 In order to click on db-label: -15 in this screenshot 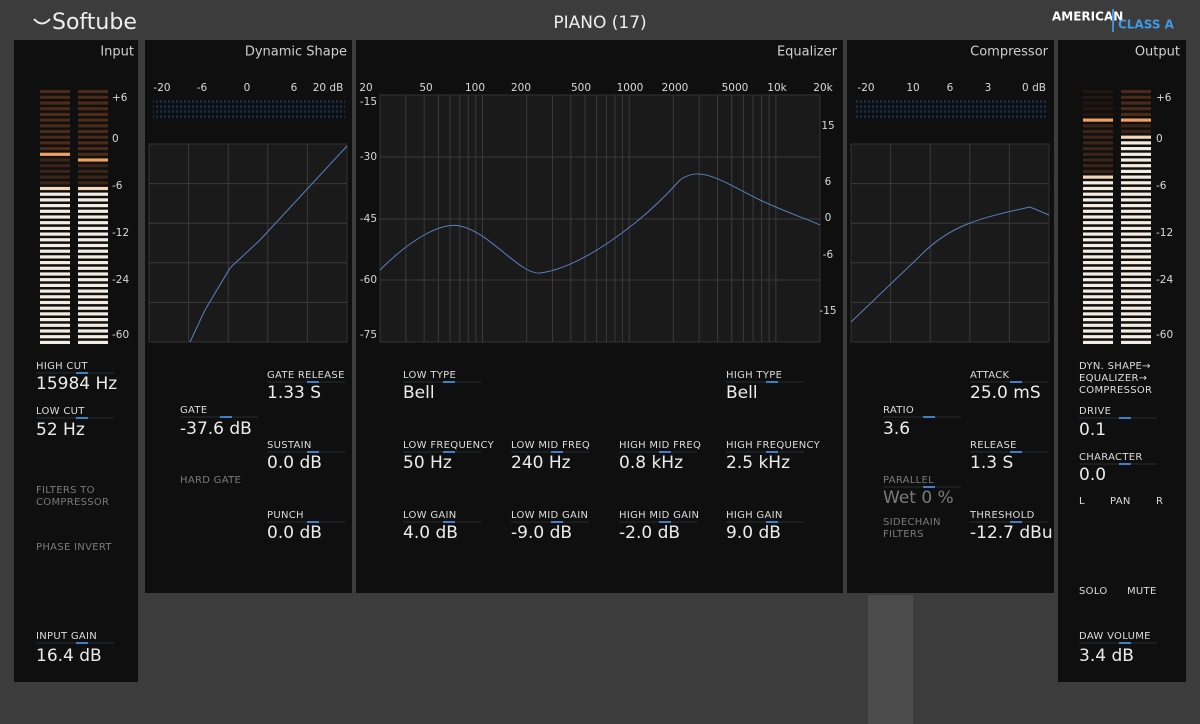, I will do `click(827, 311)`.